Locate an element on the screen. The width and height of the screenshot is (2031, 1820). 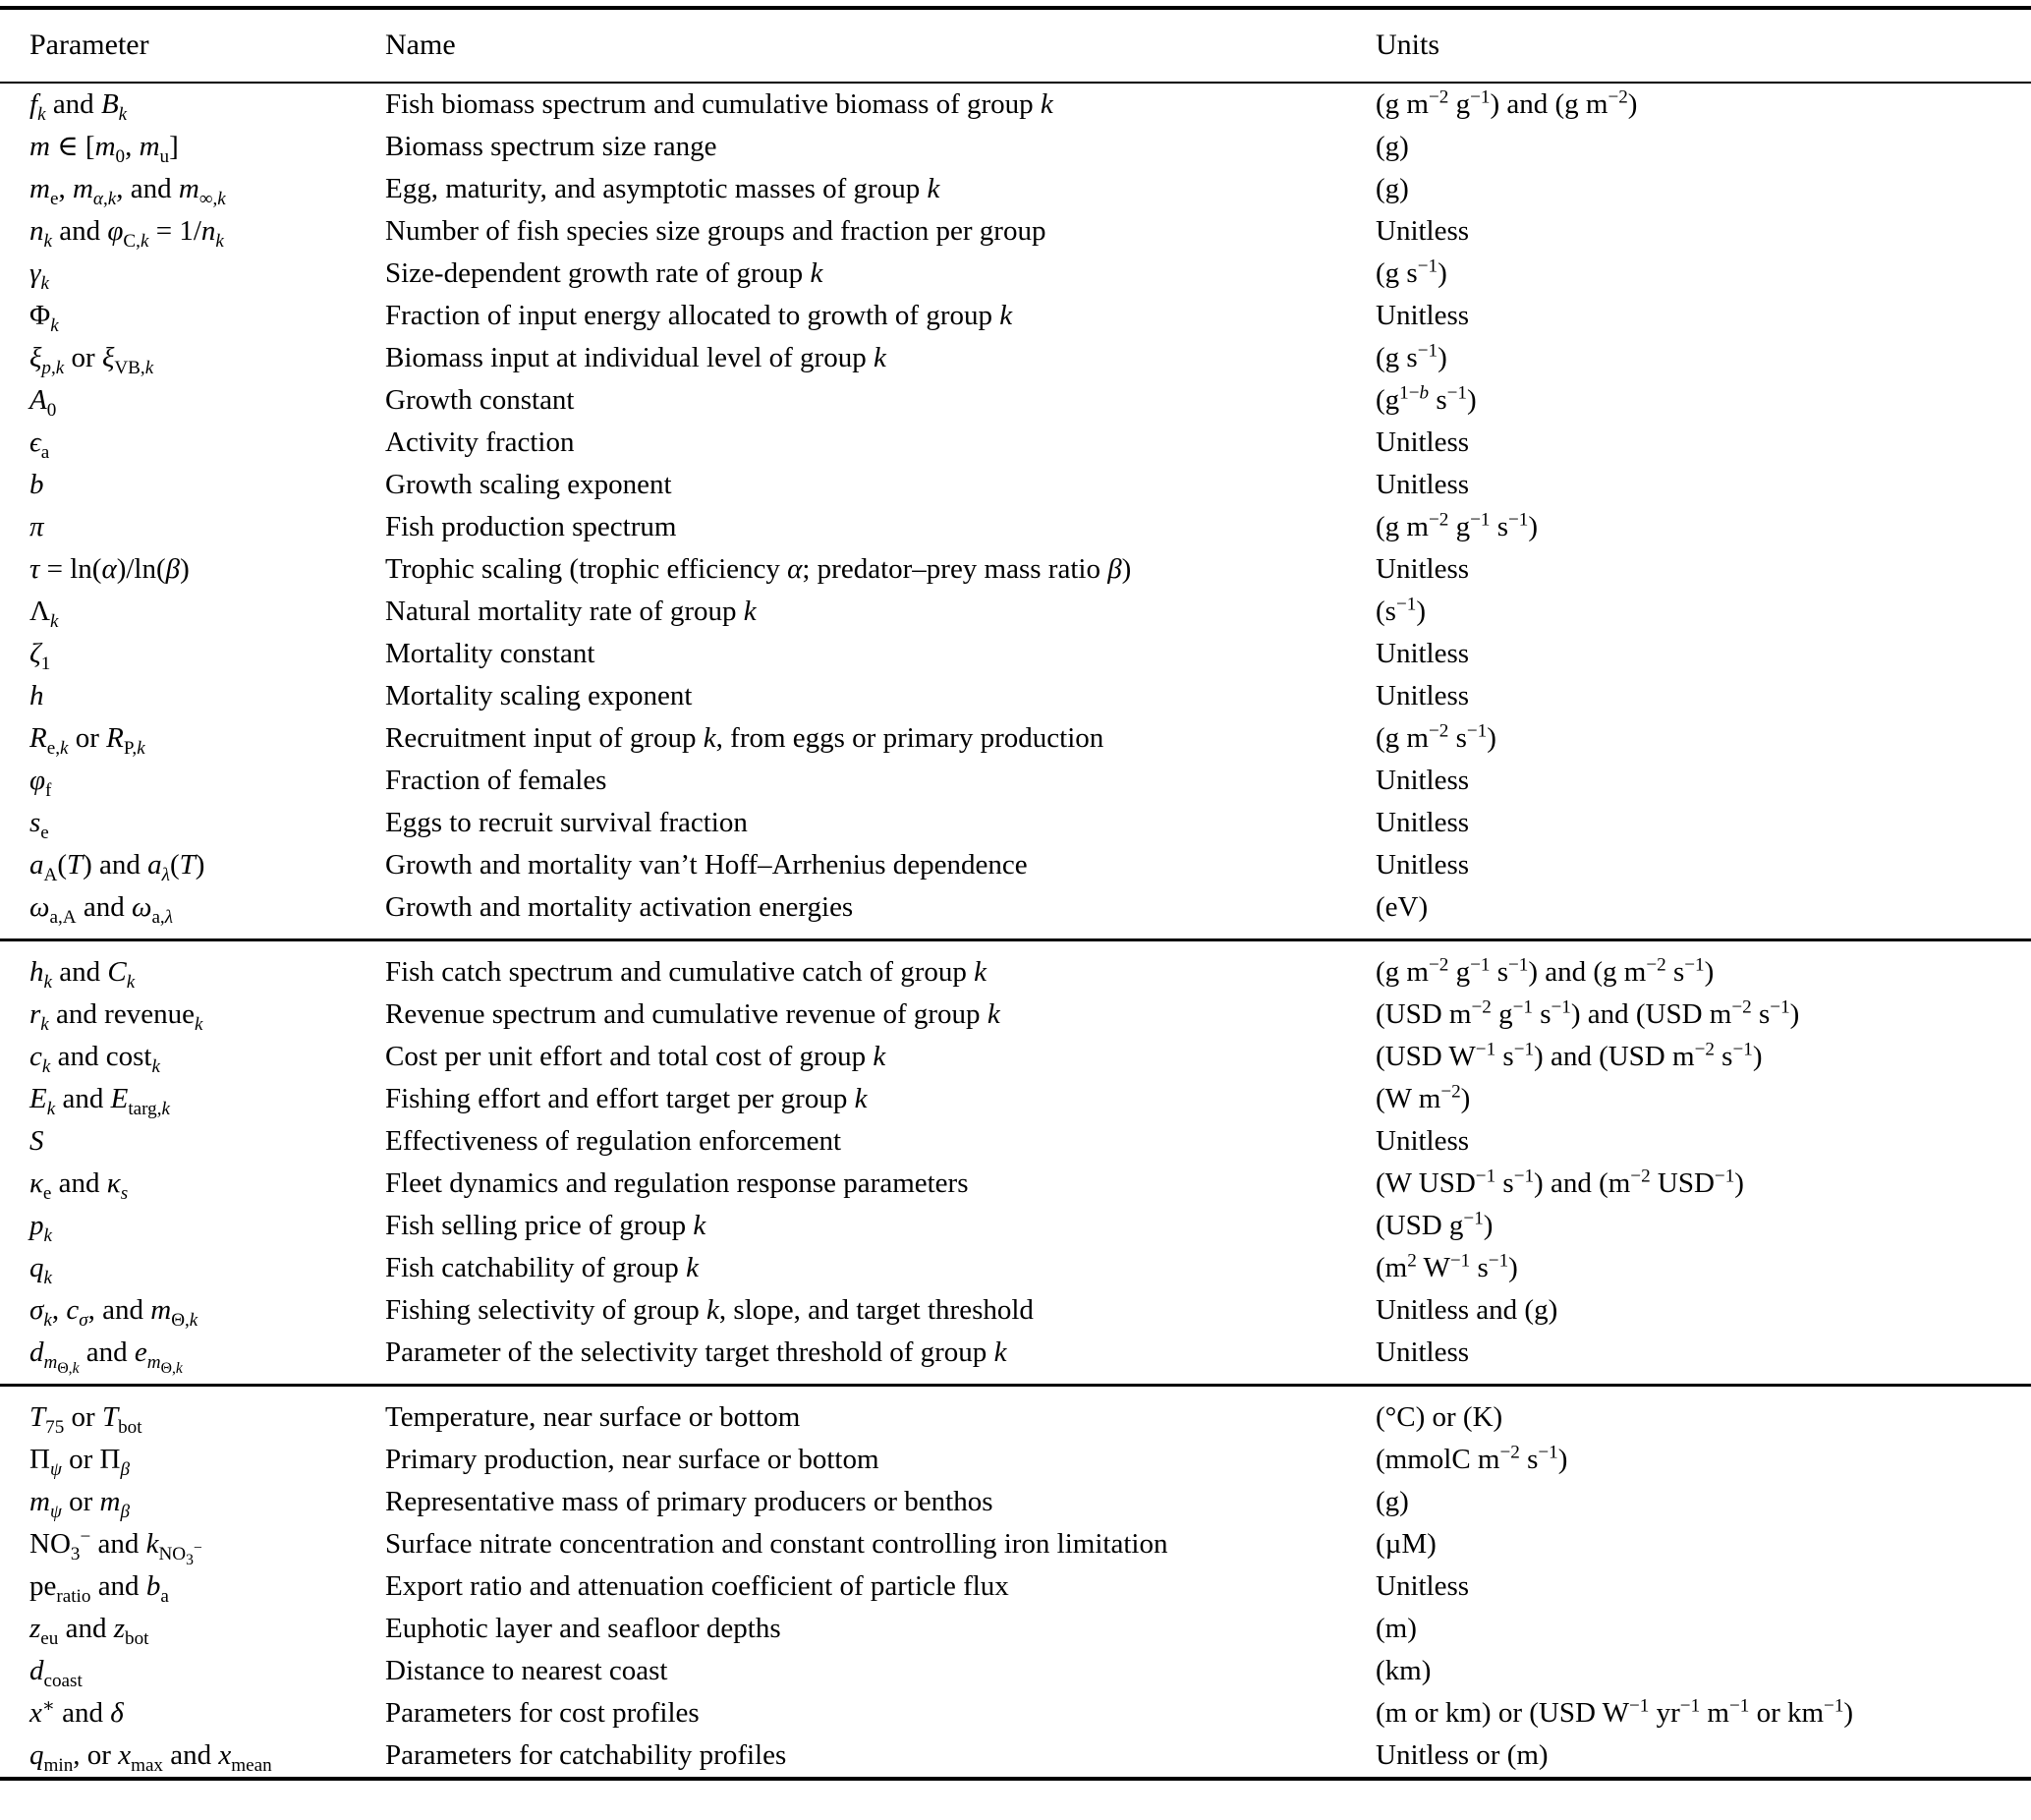
param-cell: ζ1 is located at coordinates (40, 656).